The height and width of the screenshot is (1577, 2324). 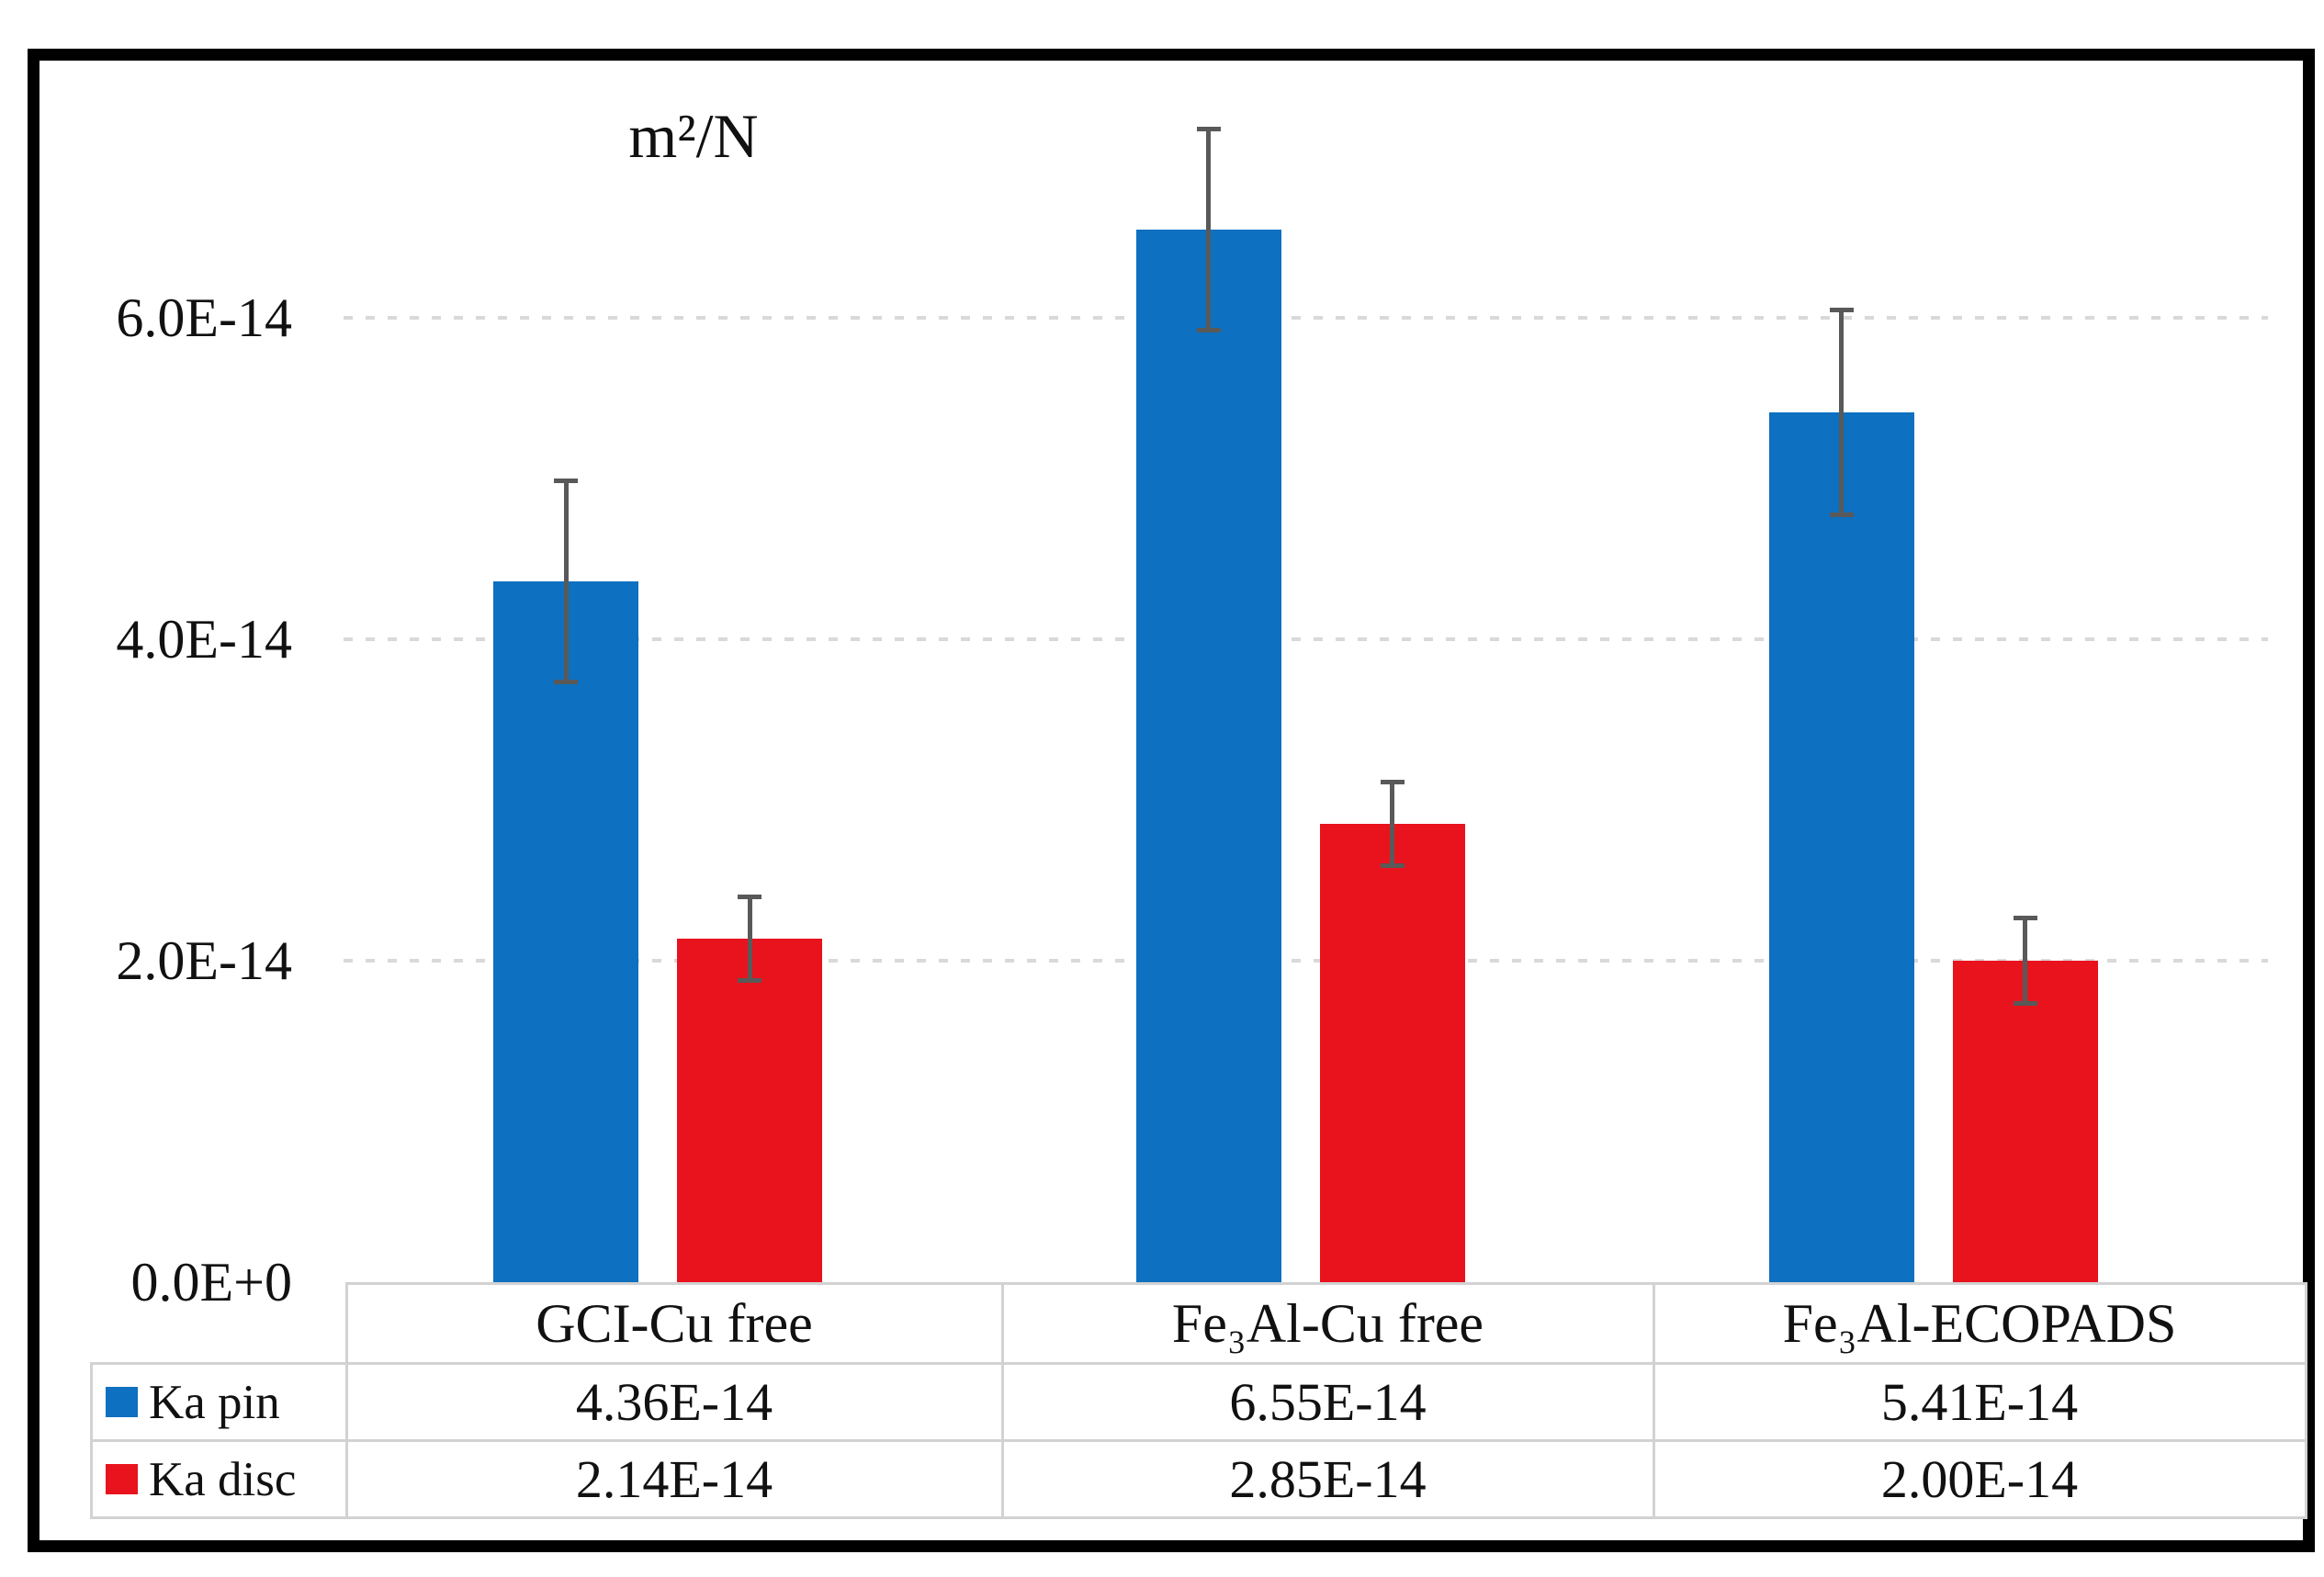 What do you see at coordinates (223, 1479) in the screenshot?
I see `legend-label-ka-disc: Ka disc` at bounding box center [223, 1479].